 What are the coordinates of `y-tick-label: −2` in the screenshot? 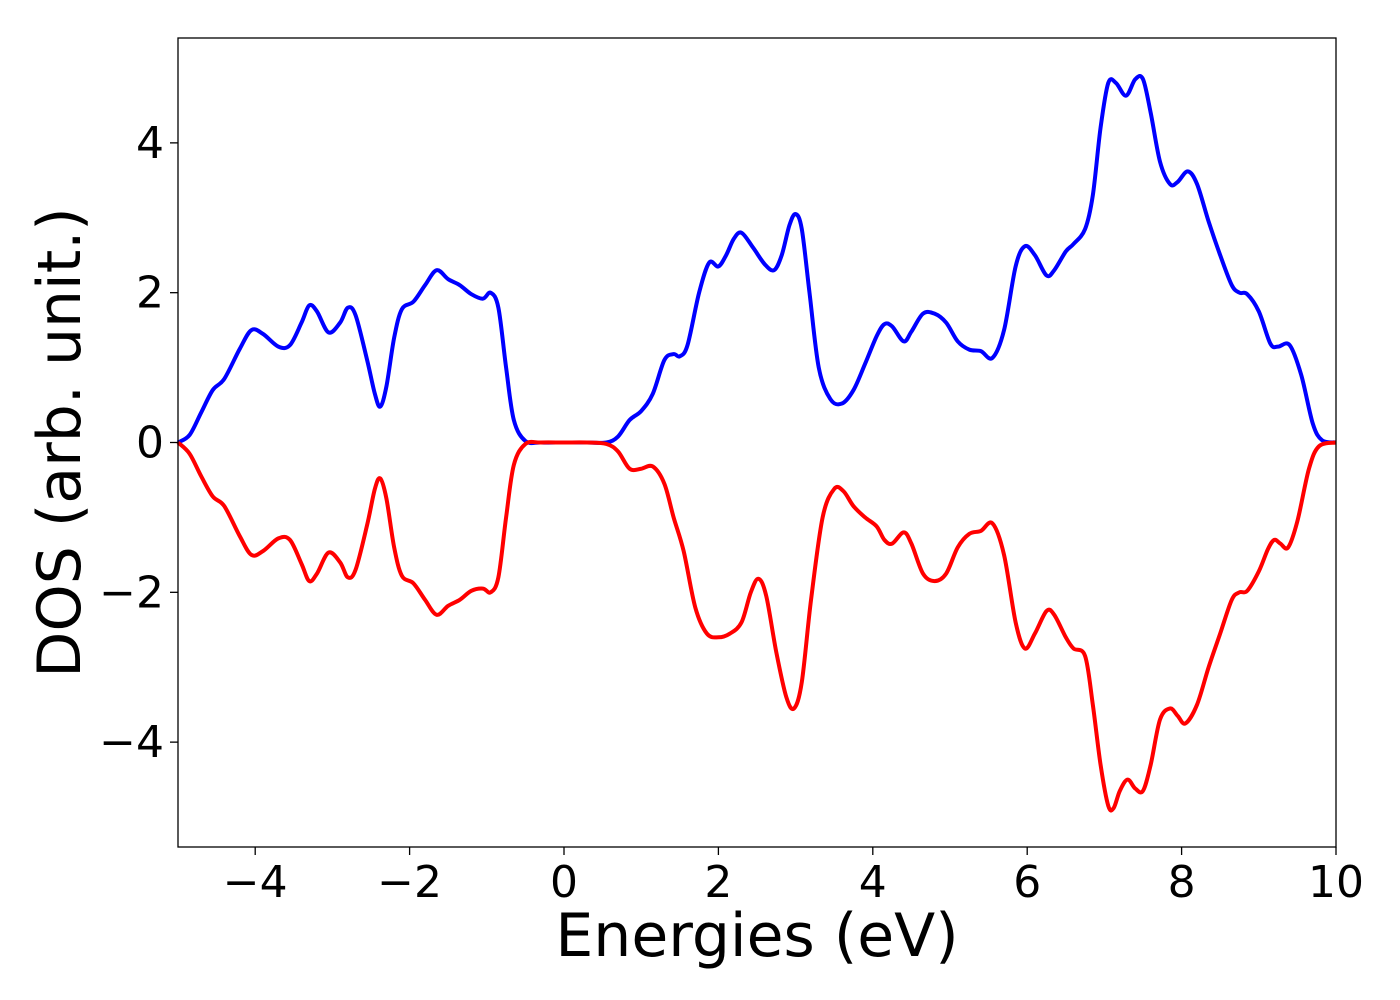 It's located at (131, 592).